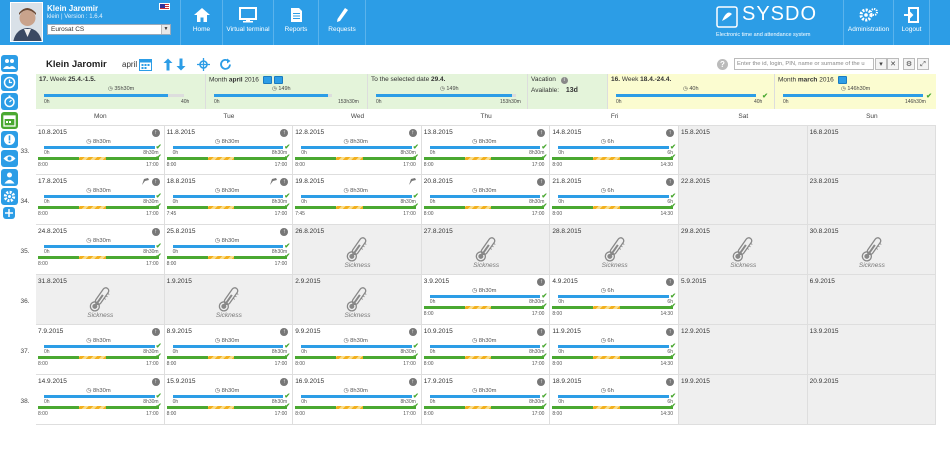  Describe the element at coordinates (9, 196) in the screenshot. I see `sidebar-gear-icon` at that location.